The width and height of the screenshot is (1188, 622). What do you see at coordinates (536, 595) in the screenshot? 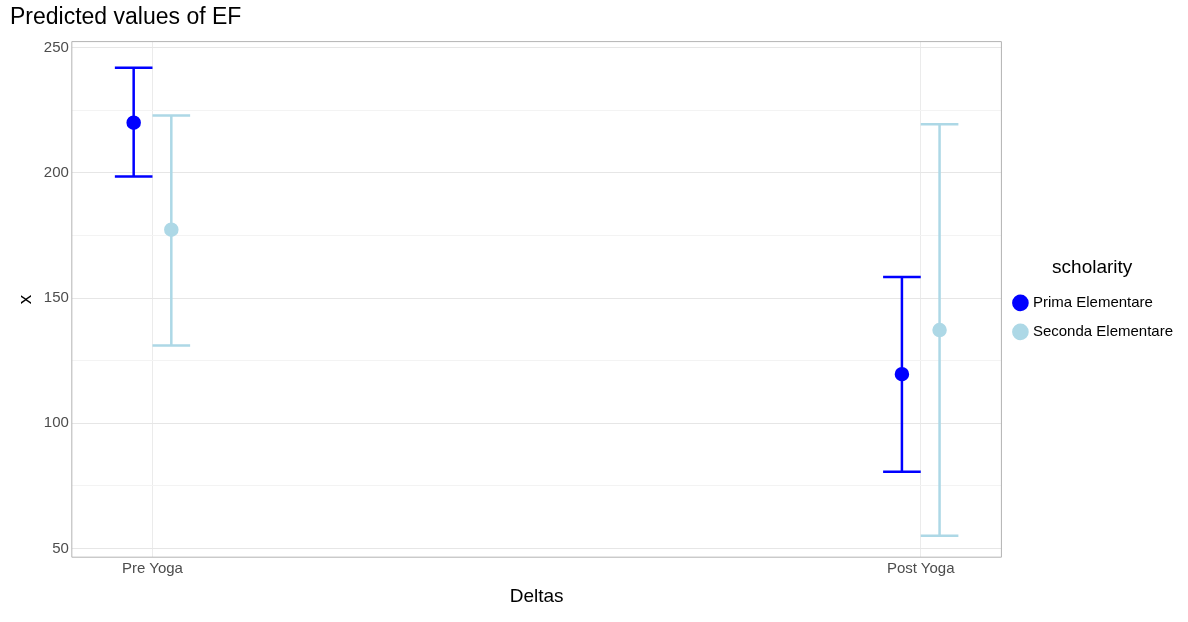
I see `x-axis-title: Deltas` at bounding box center [536, 595].